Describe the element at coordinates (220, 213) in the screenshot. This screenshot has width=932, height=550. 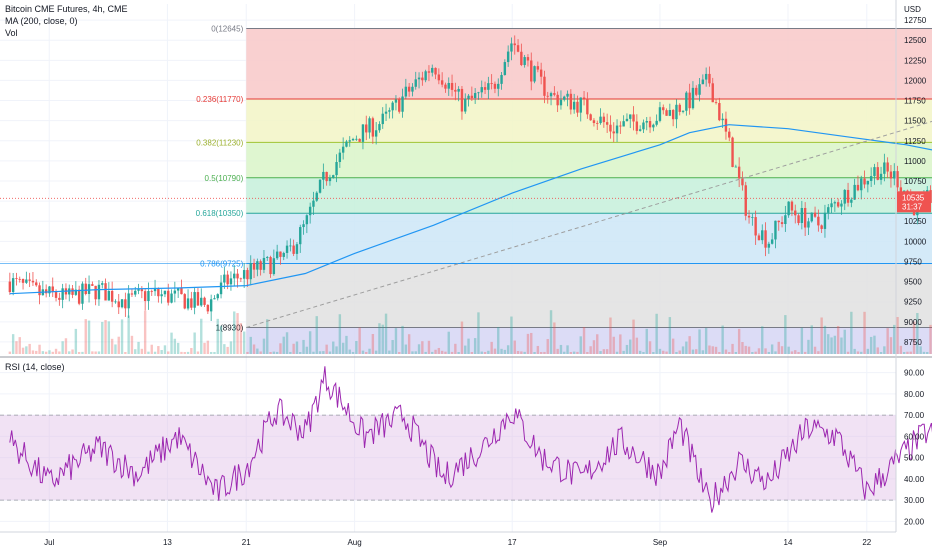
I see `fib-level-label: 0.618(10350)` at that location.